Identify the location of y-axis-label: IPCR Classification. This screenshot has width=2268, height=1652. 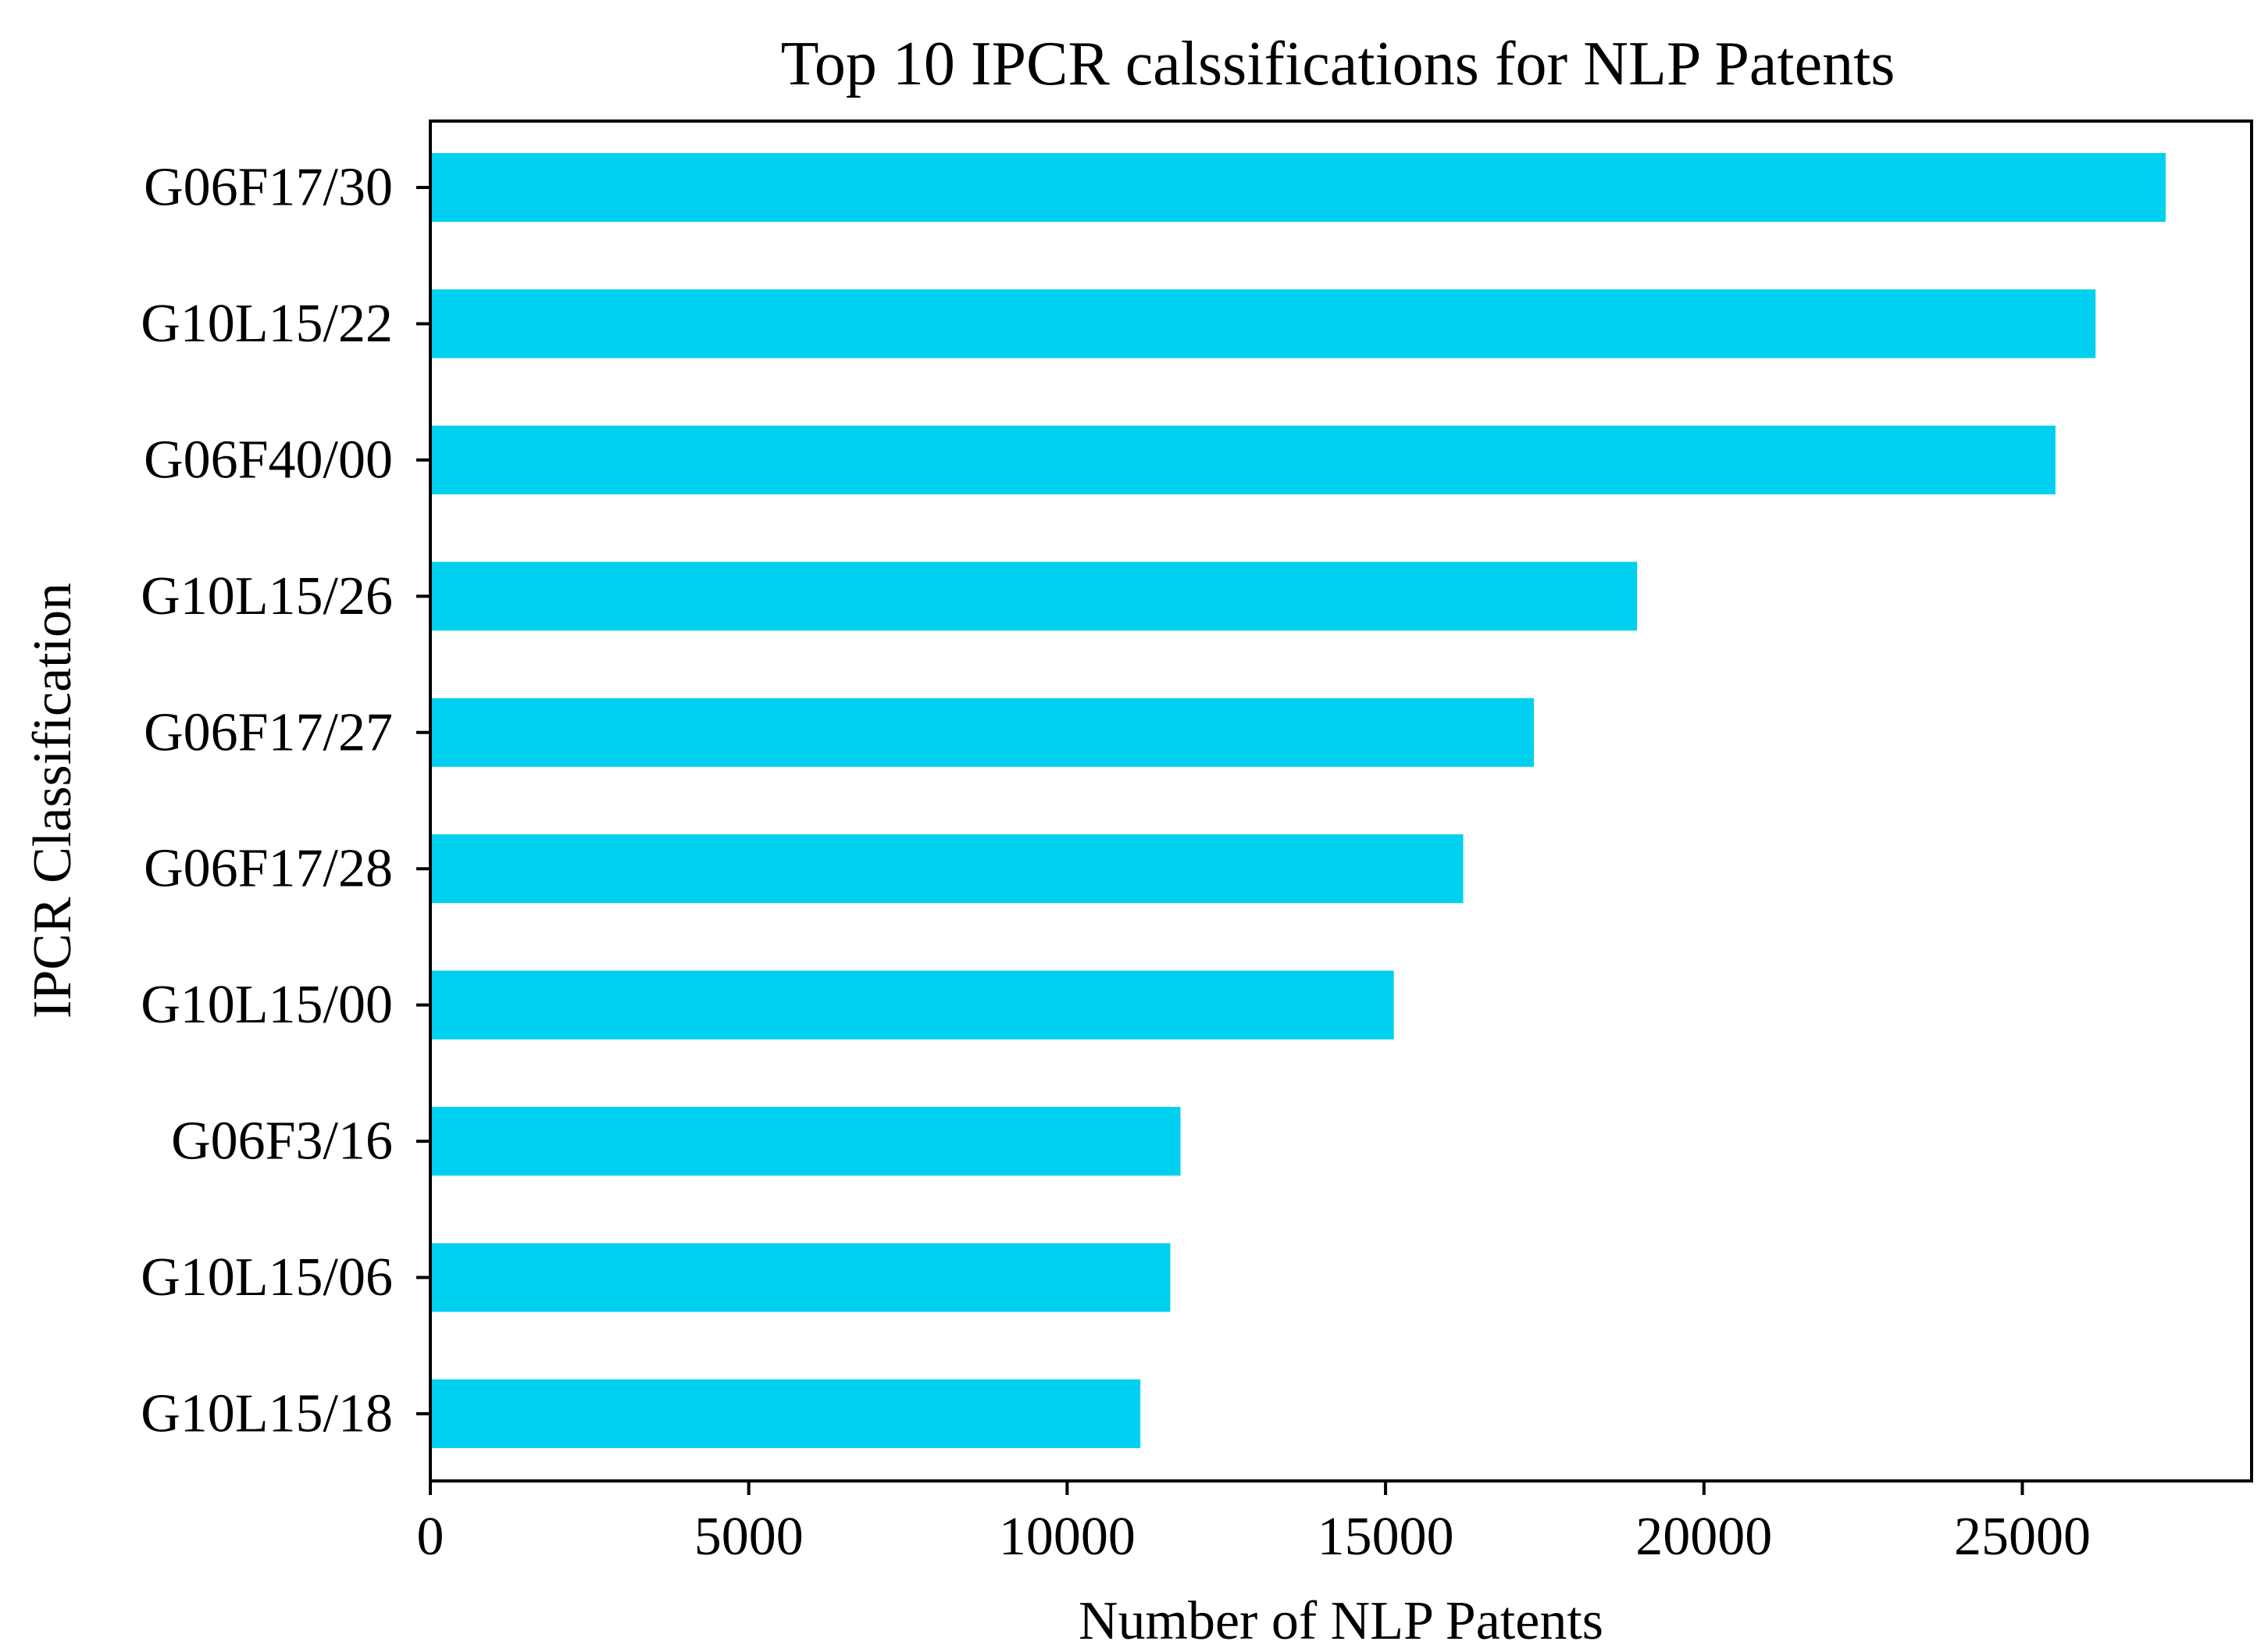
(53, 801).